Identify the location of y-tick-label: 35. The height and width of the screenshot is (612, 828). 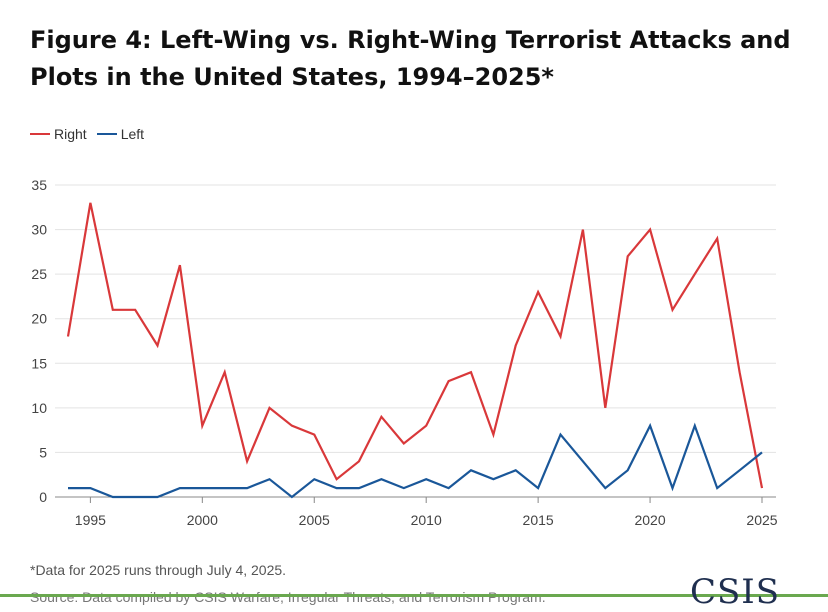
(39, 185).